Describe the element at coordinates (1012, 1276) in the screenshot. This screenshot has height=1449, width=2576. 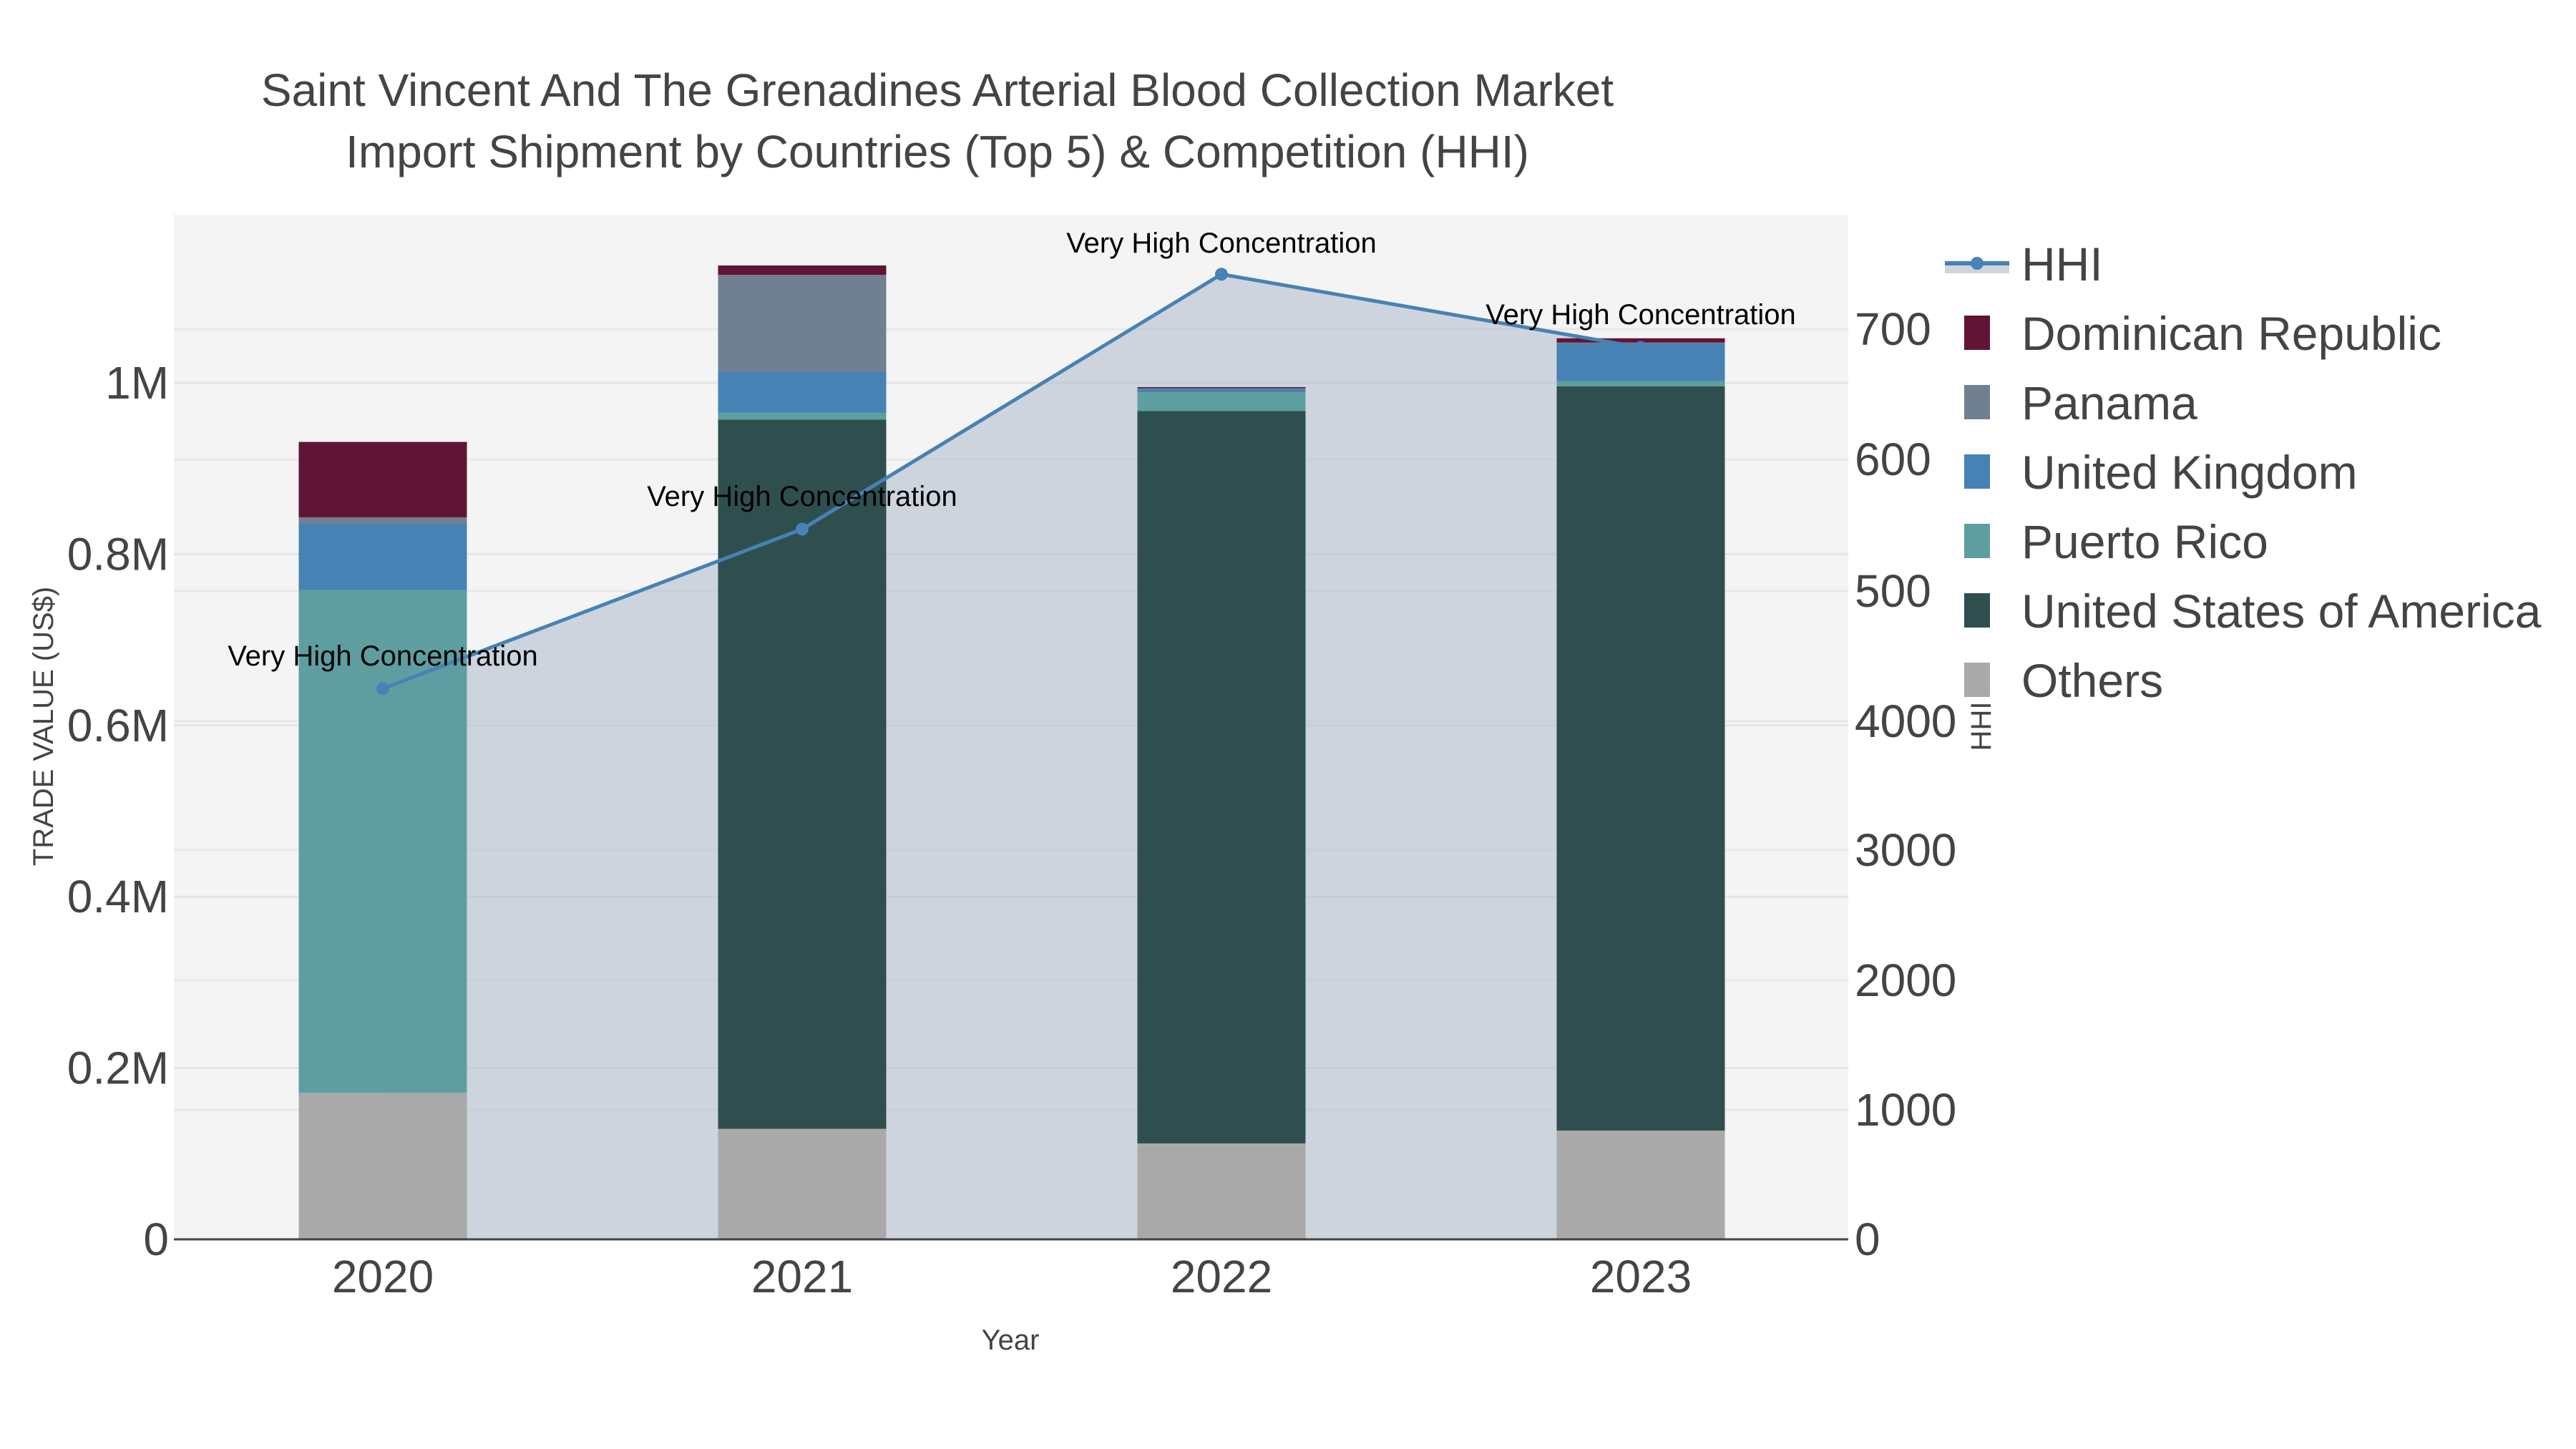
I see `x-axis-ticks: 2020 2021 2022 2023` at that location.